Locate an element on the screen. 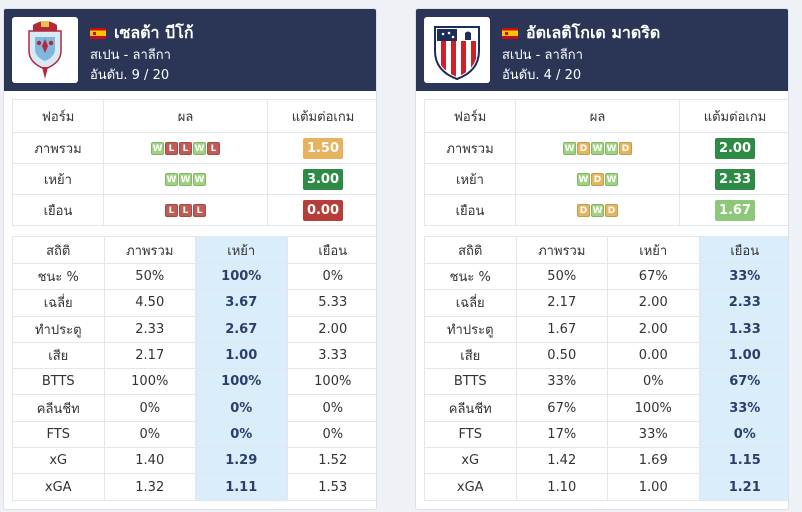  stats-row: คลีนชีท 67% 100% 33% is located at coordinates (606, 408).